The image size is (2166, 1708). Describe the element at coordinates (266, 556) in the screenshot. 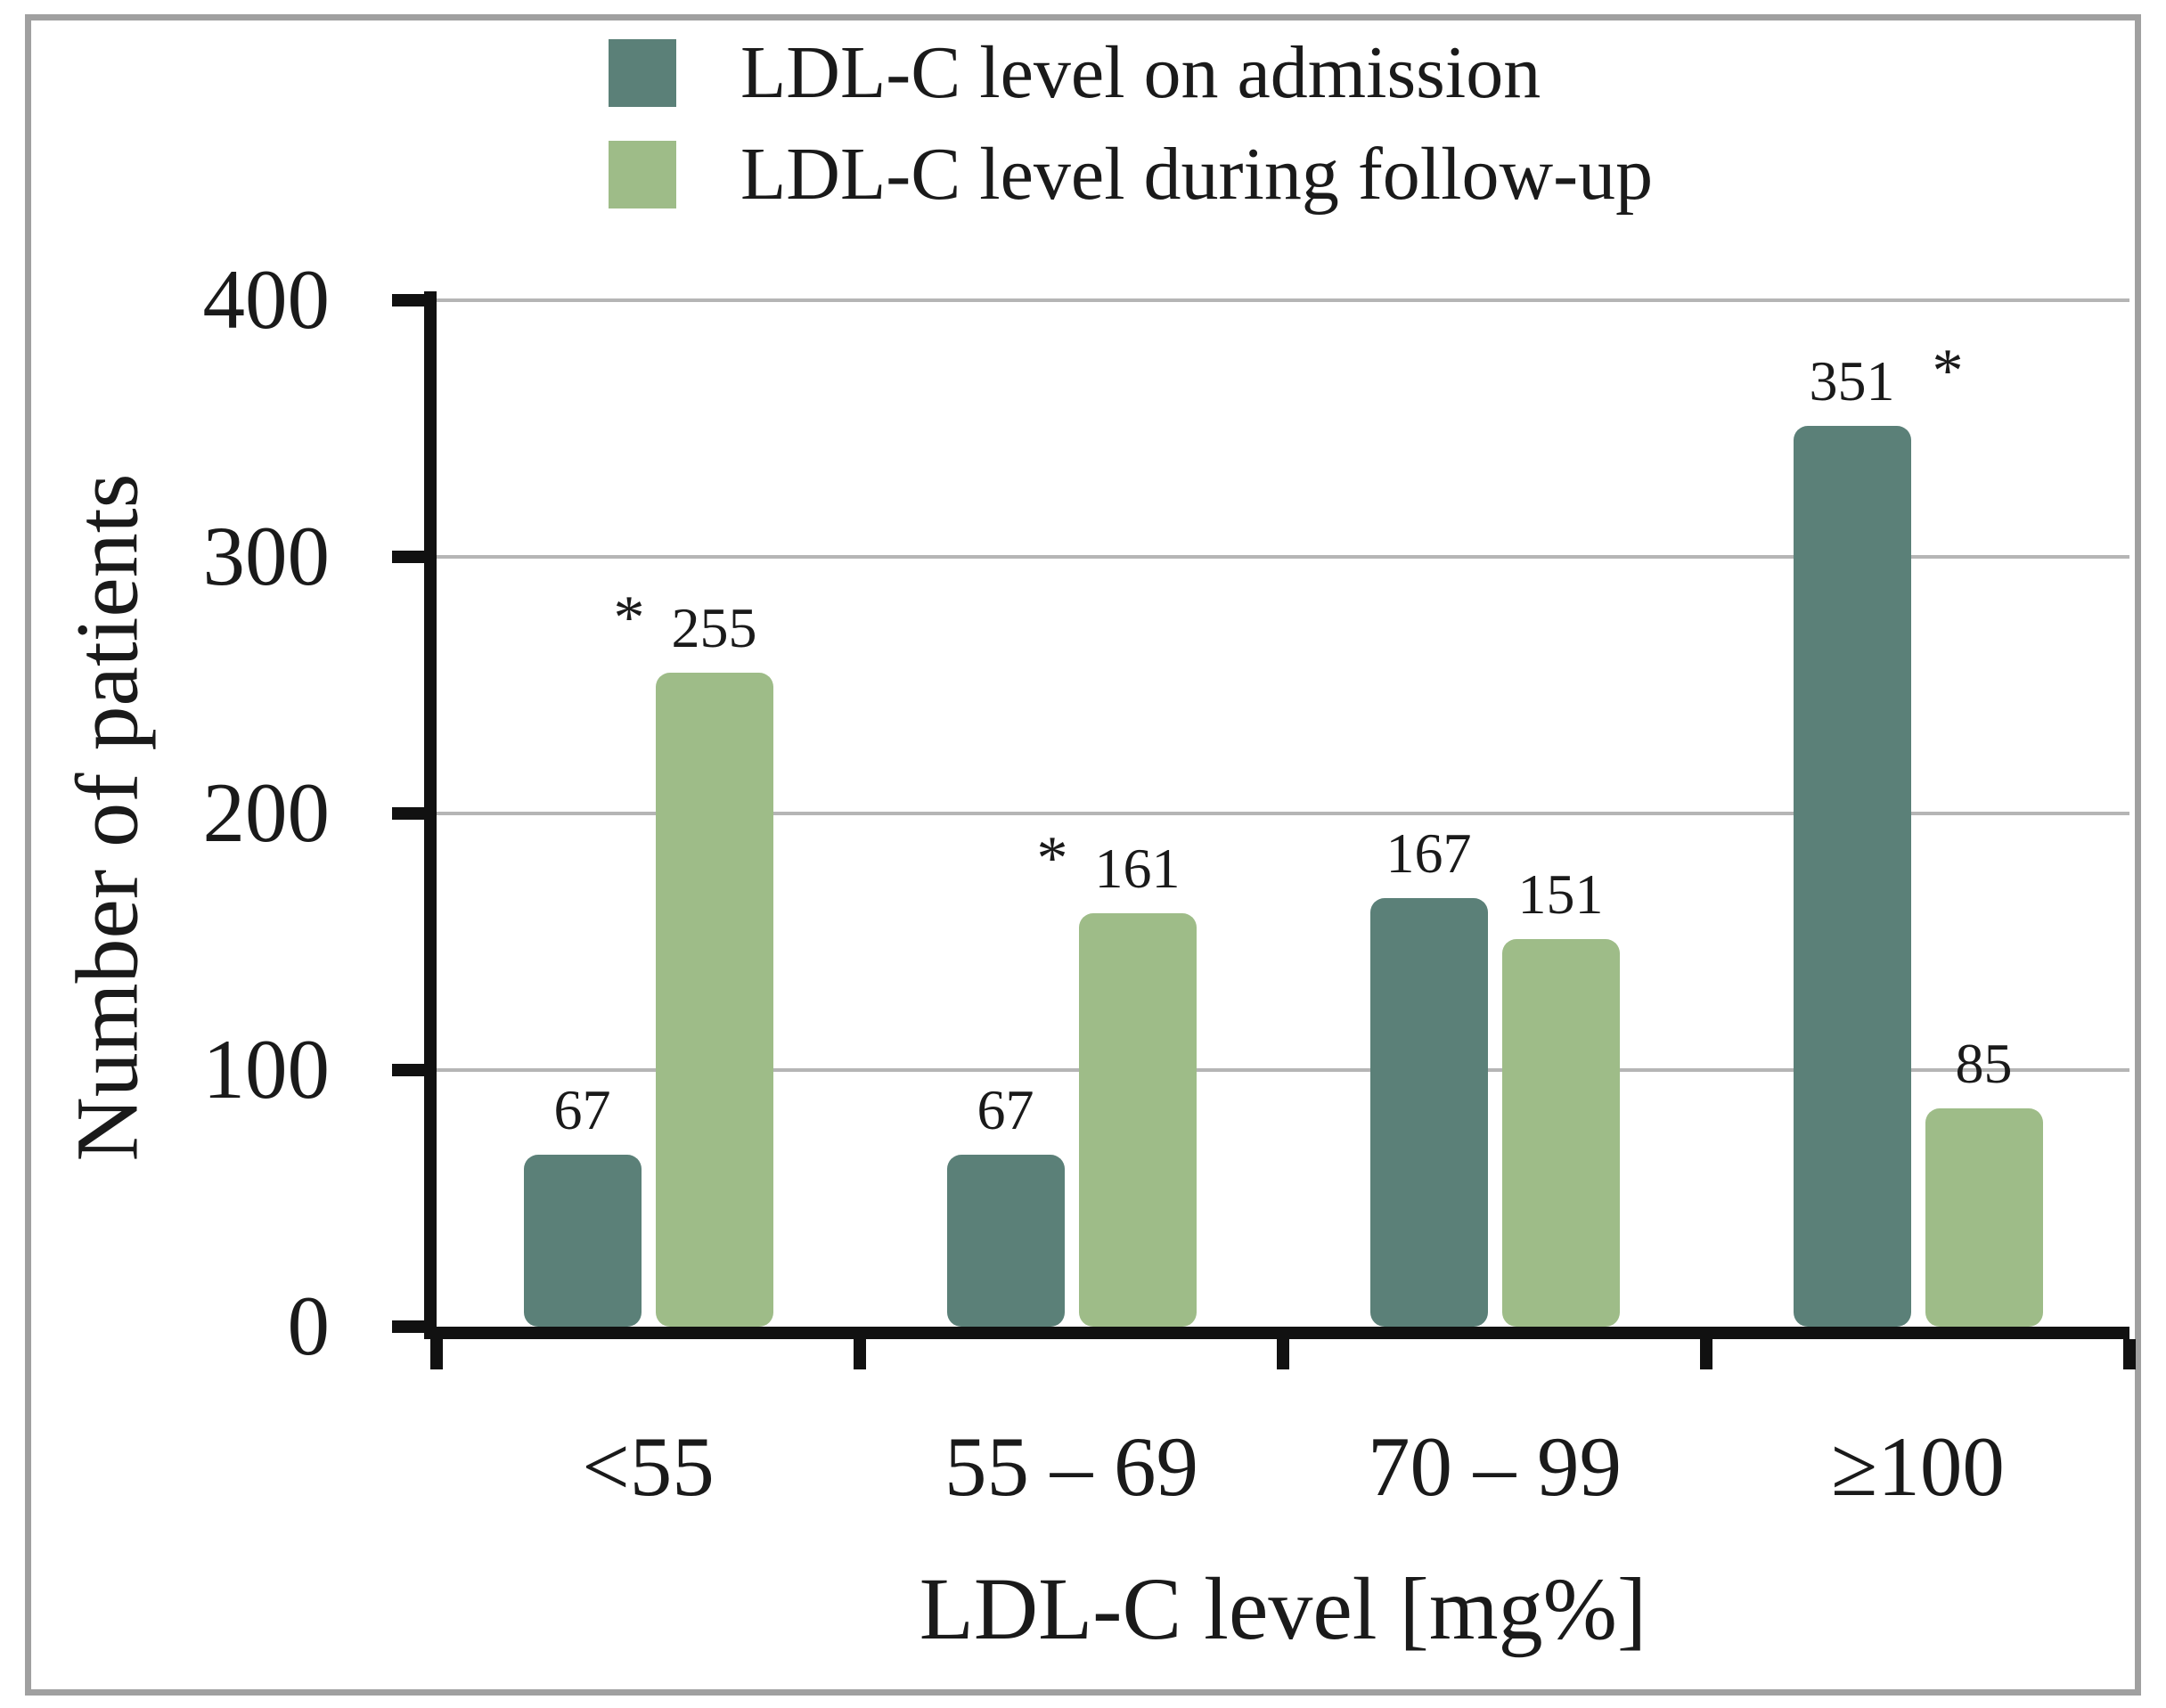

I see `y-tick-label-300: 300` at that location.